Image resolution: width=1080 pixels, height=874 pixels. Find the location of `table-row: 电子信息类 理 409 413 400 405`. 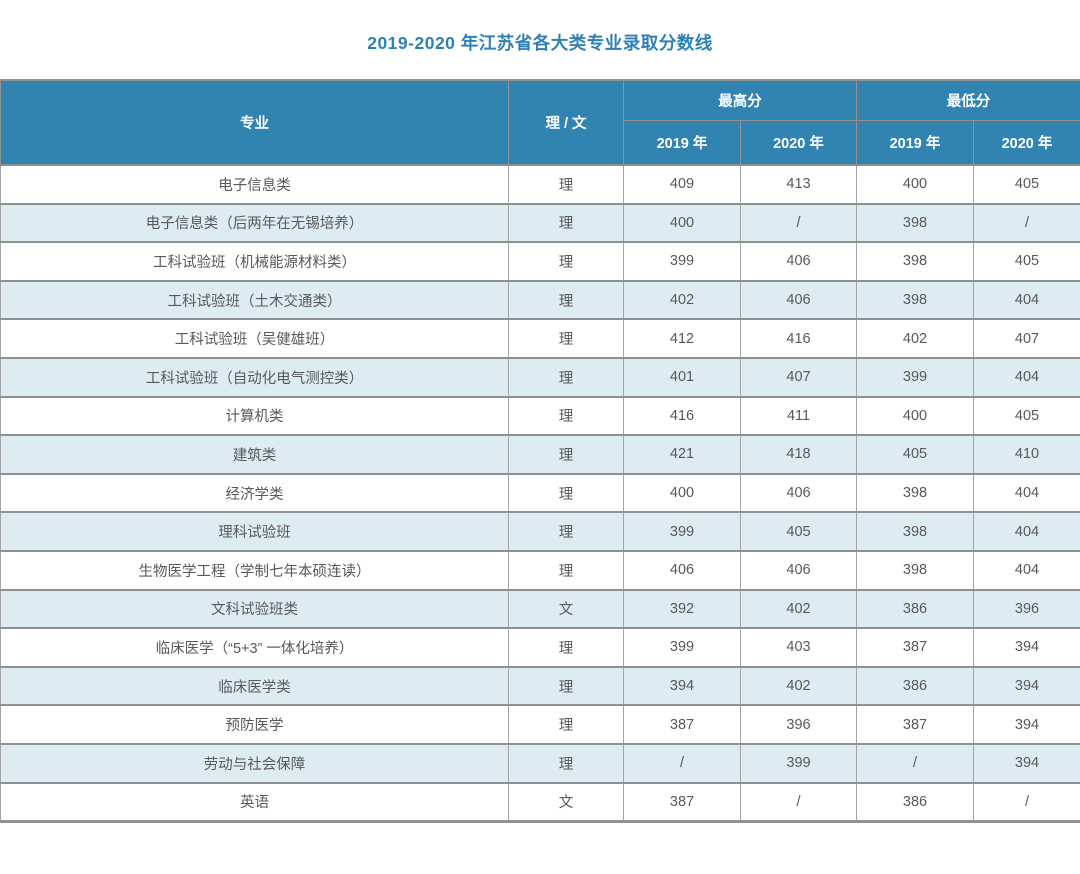

table-row: 电子信息类 理 409 413 400 405 is located at coordinates (540, 184).